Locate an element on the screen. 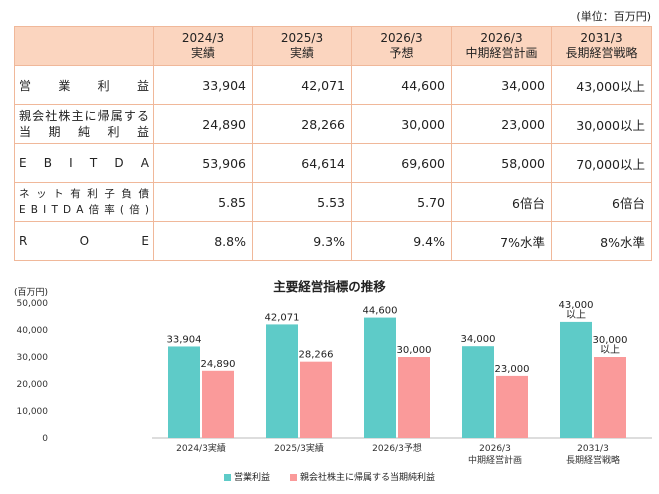  chart-title: 主要経営指標の推移 is located at coordinates (329, 286).